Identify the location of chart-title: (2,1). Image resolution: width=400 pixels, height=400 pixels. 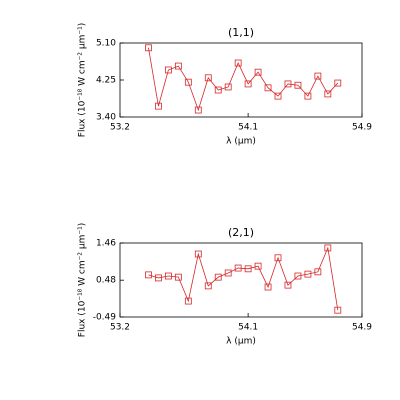
(241, 232).